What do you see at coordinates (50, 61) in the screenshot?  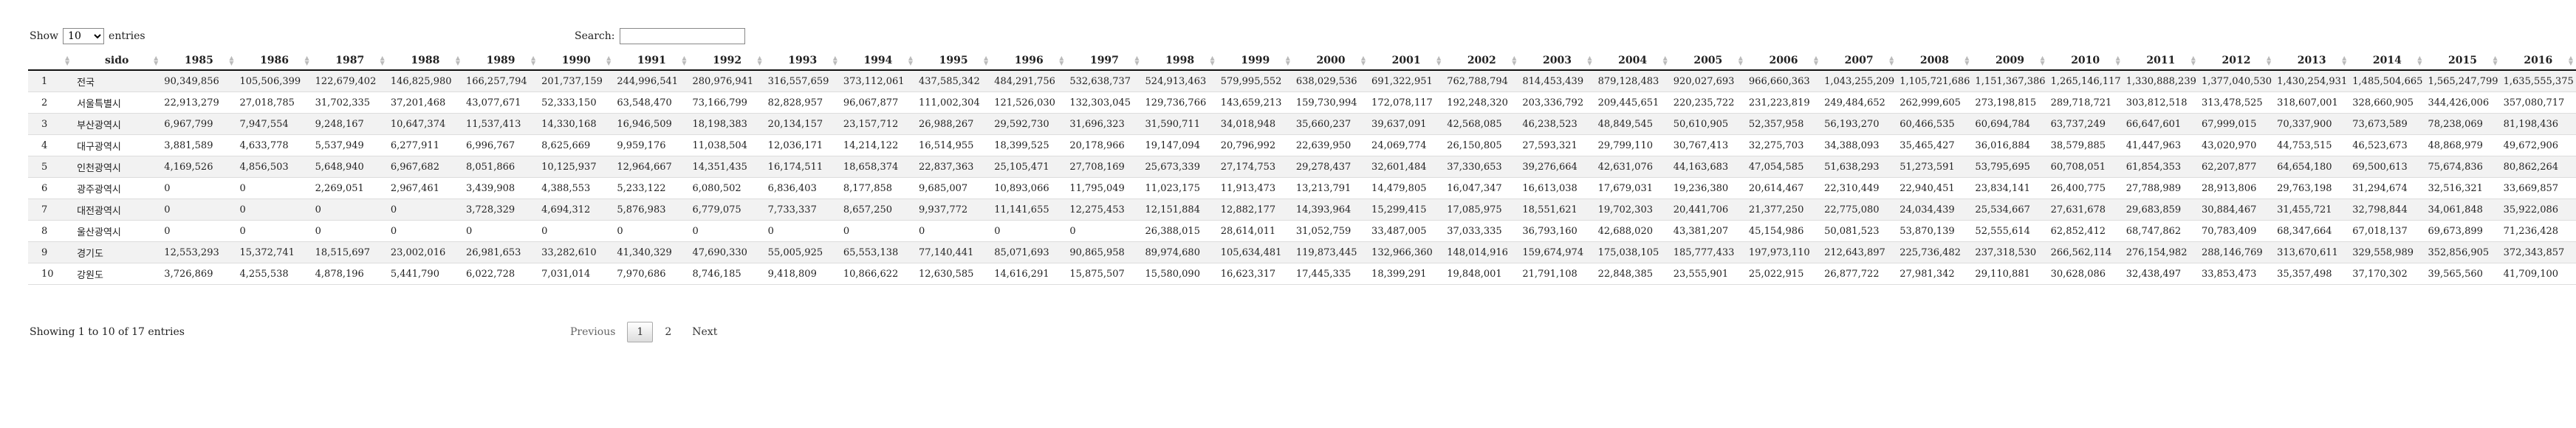 I see `index-header: ▲ ▼` at bounding box center [50, 61].